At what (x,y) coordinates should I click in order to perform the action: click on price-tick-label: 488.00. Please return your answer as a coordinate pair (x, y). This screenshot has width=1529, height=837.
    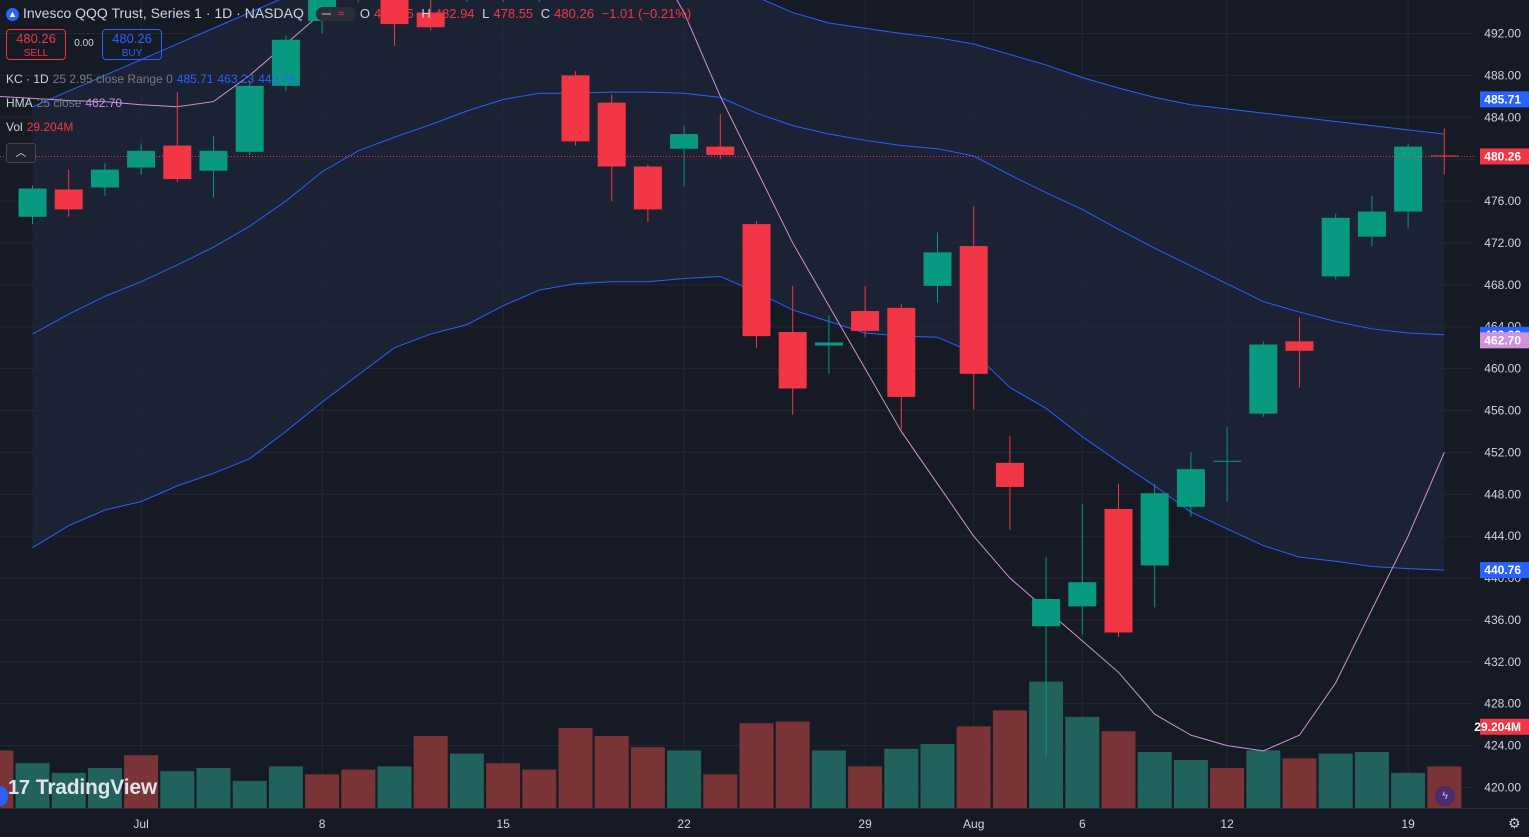
    Looking at the image, I should click on (1502, 75).